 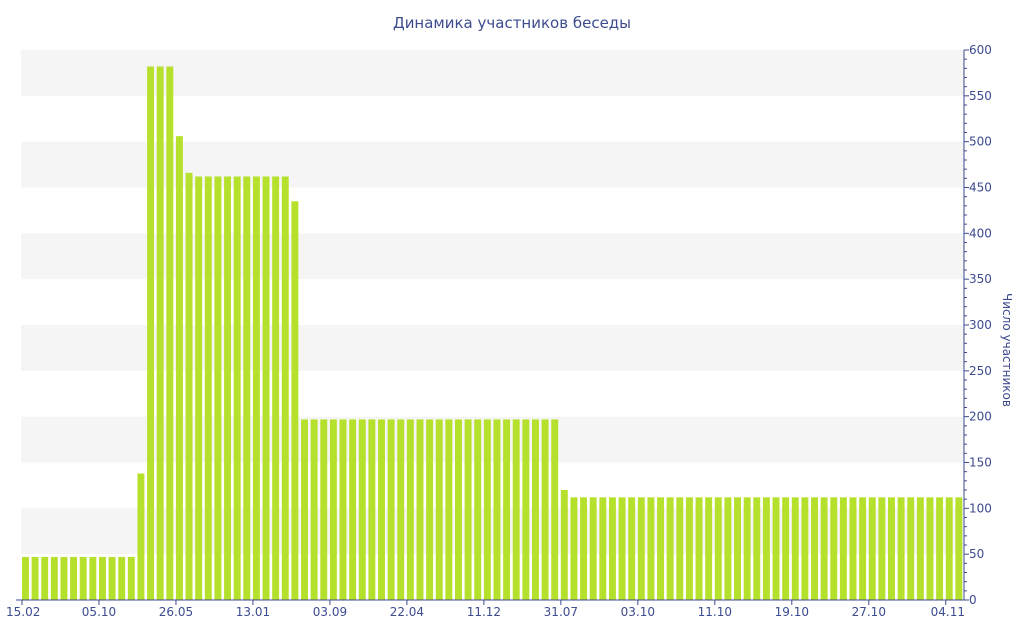 I want to click on chart-title: Динамика участников беседы, so click(x=512, y=23).